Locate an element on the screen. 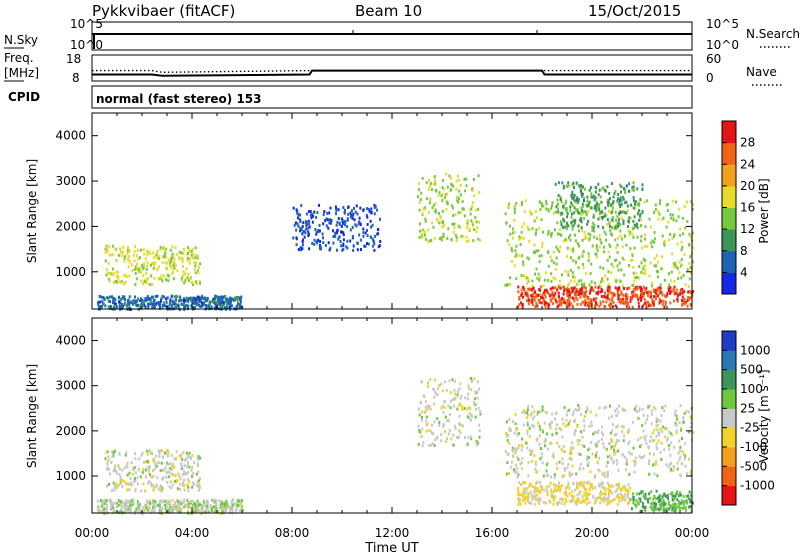  y-tick-label: 4000 is located at coordinates (70, 136).